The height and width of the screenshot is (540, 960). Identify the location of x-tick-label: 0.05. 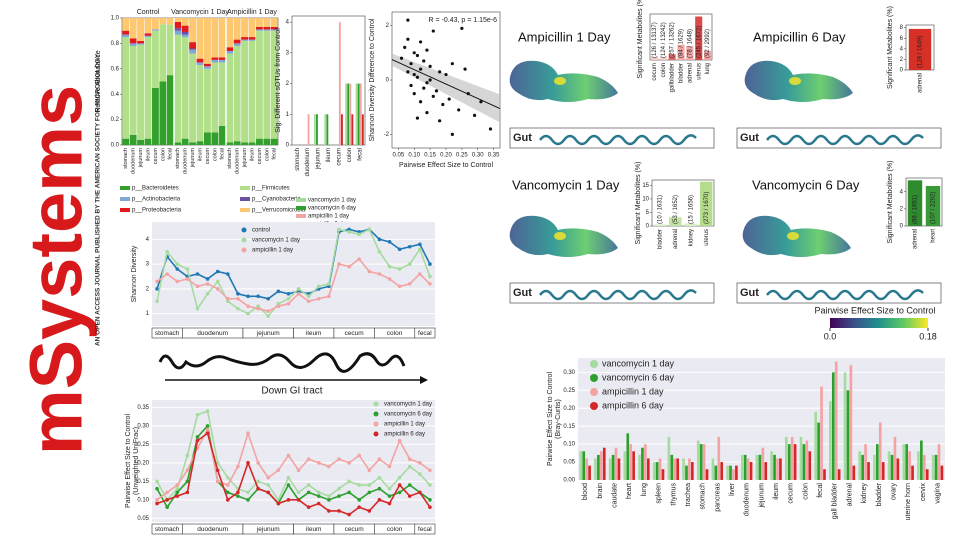
(399, 156).